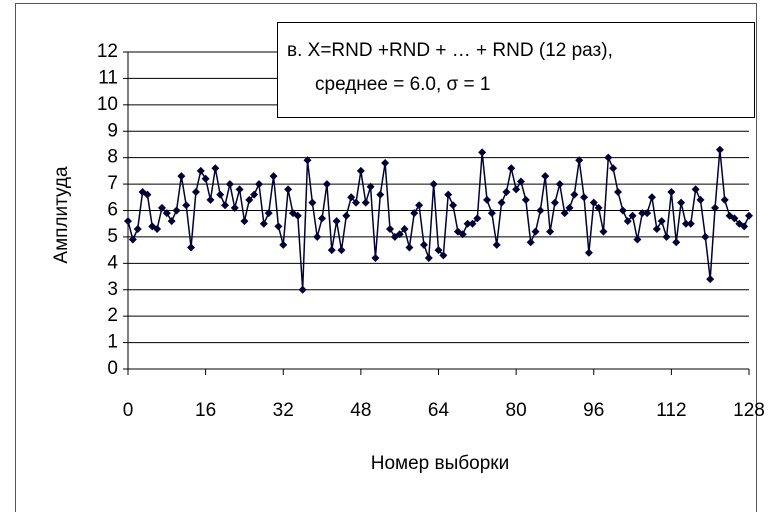 The image size is (769, 512). I want to click on y-tick-label: 2, so click(112, 315).